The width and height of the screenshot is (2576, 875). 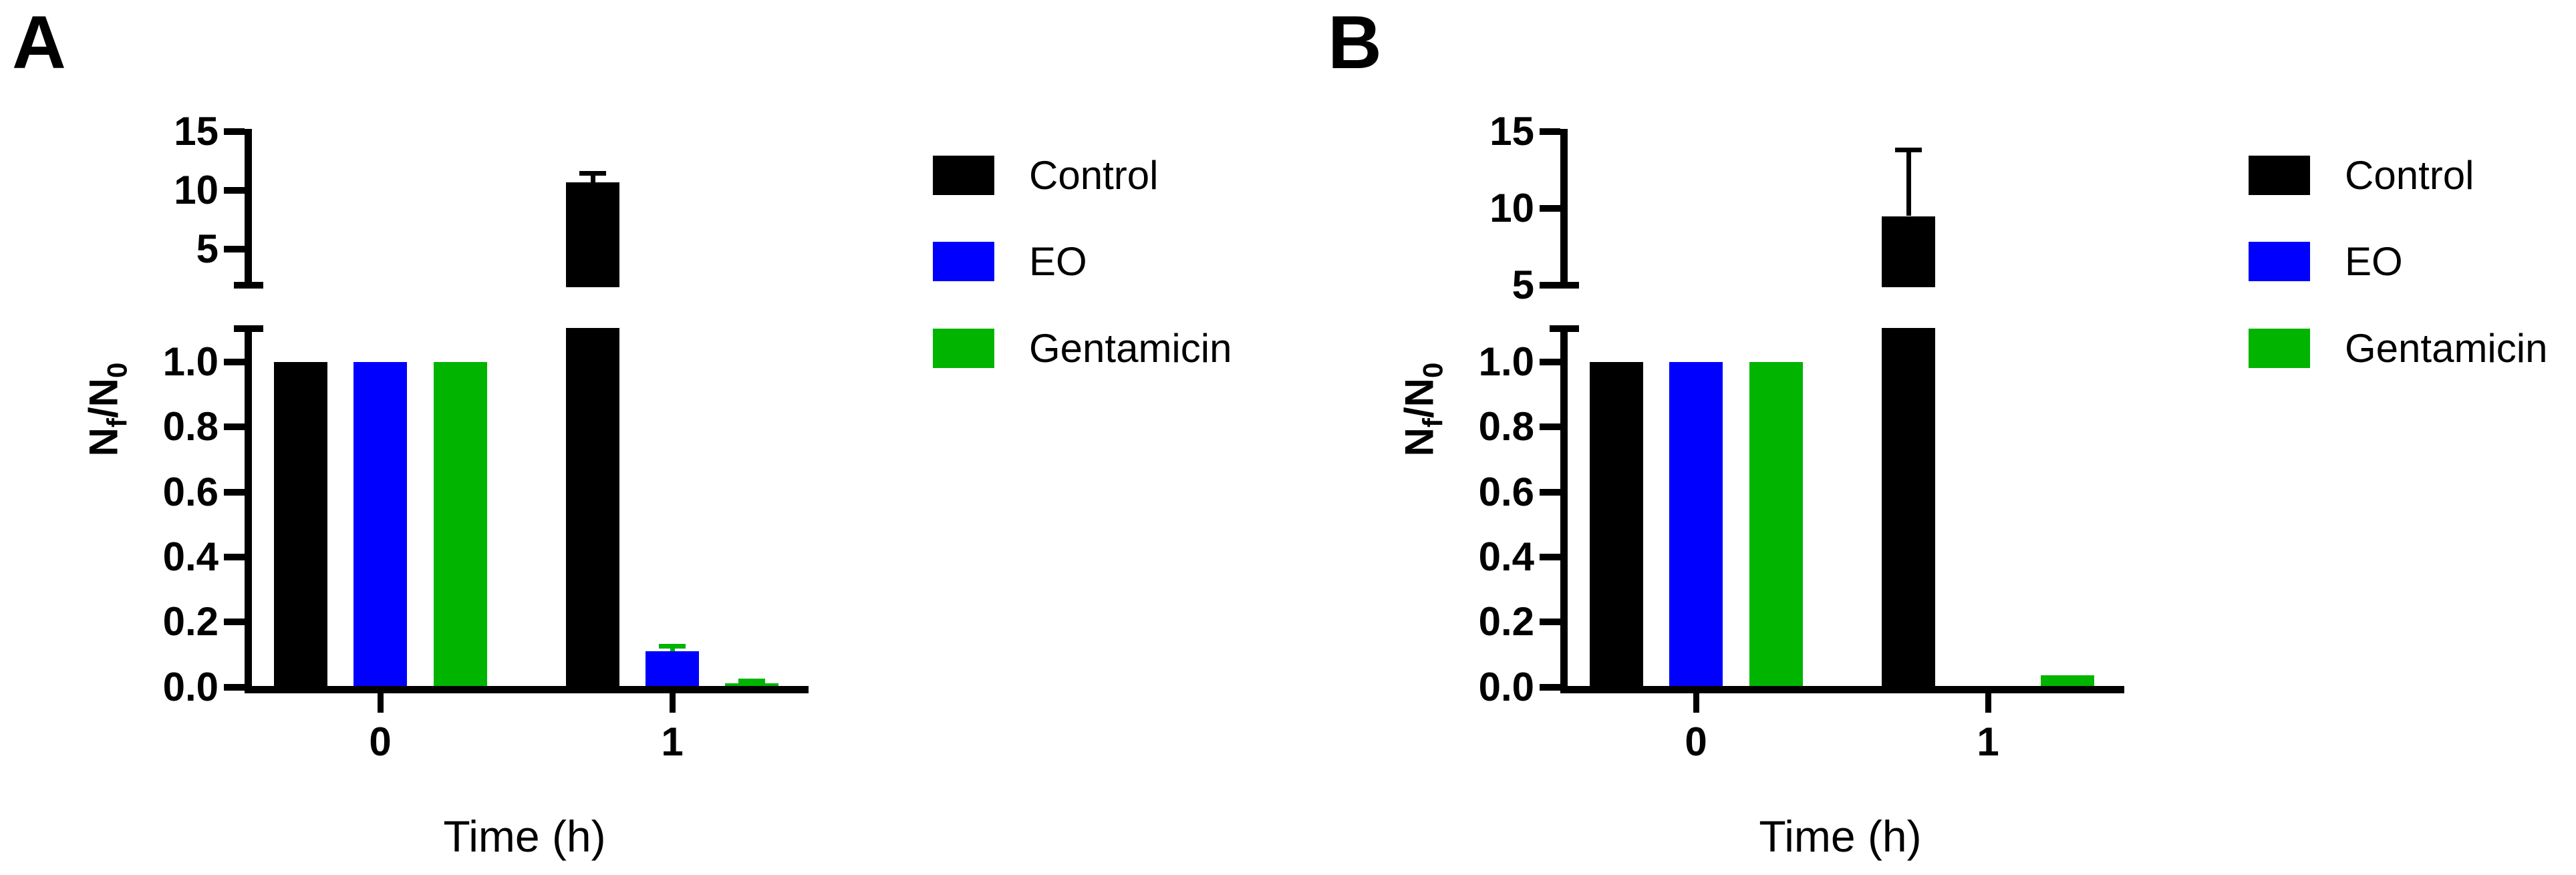 What do you see at coordinates (1840, 836) in the screenshot?
I see `x-axis-title-b: Time (h)` at bounding box center [1840, 836].